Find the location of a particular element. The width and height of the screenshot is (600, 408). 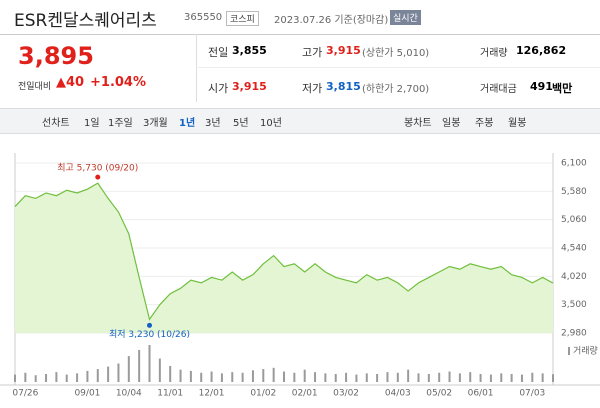

market-badge: 코스피 is located at coordinates (242, 18).